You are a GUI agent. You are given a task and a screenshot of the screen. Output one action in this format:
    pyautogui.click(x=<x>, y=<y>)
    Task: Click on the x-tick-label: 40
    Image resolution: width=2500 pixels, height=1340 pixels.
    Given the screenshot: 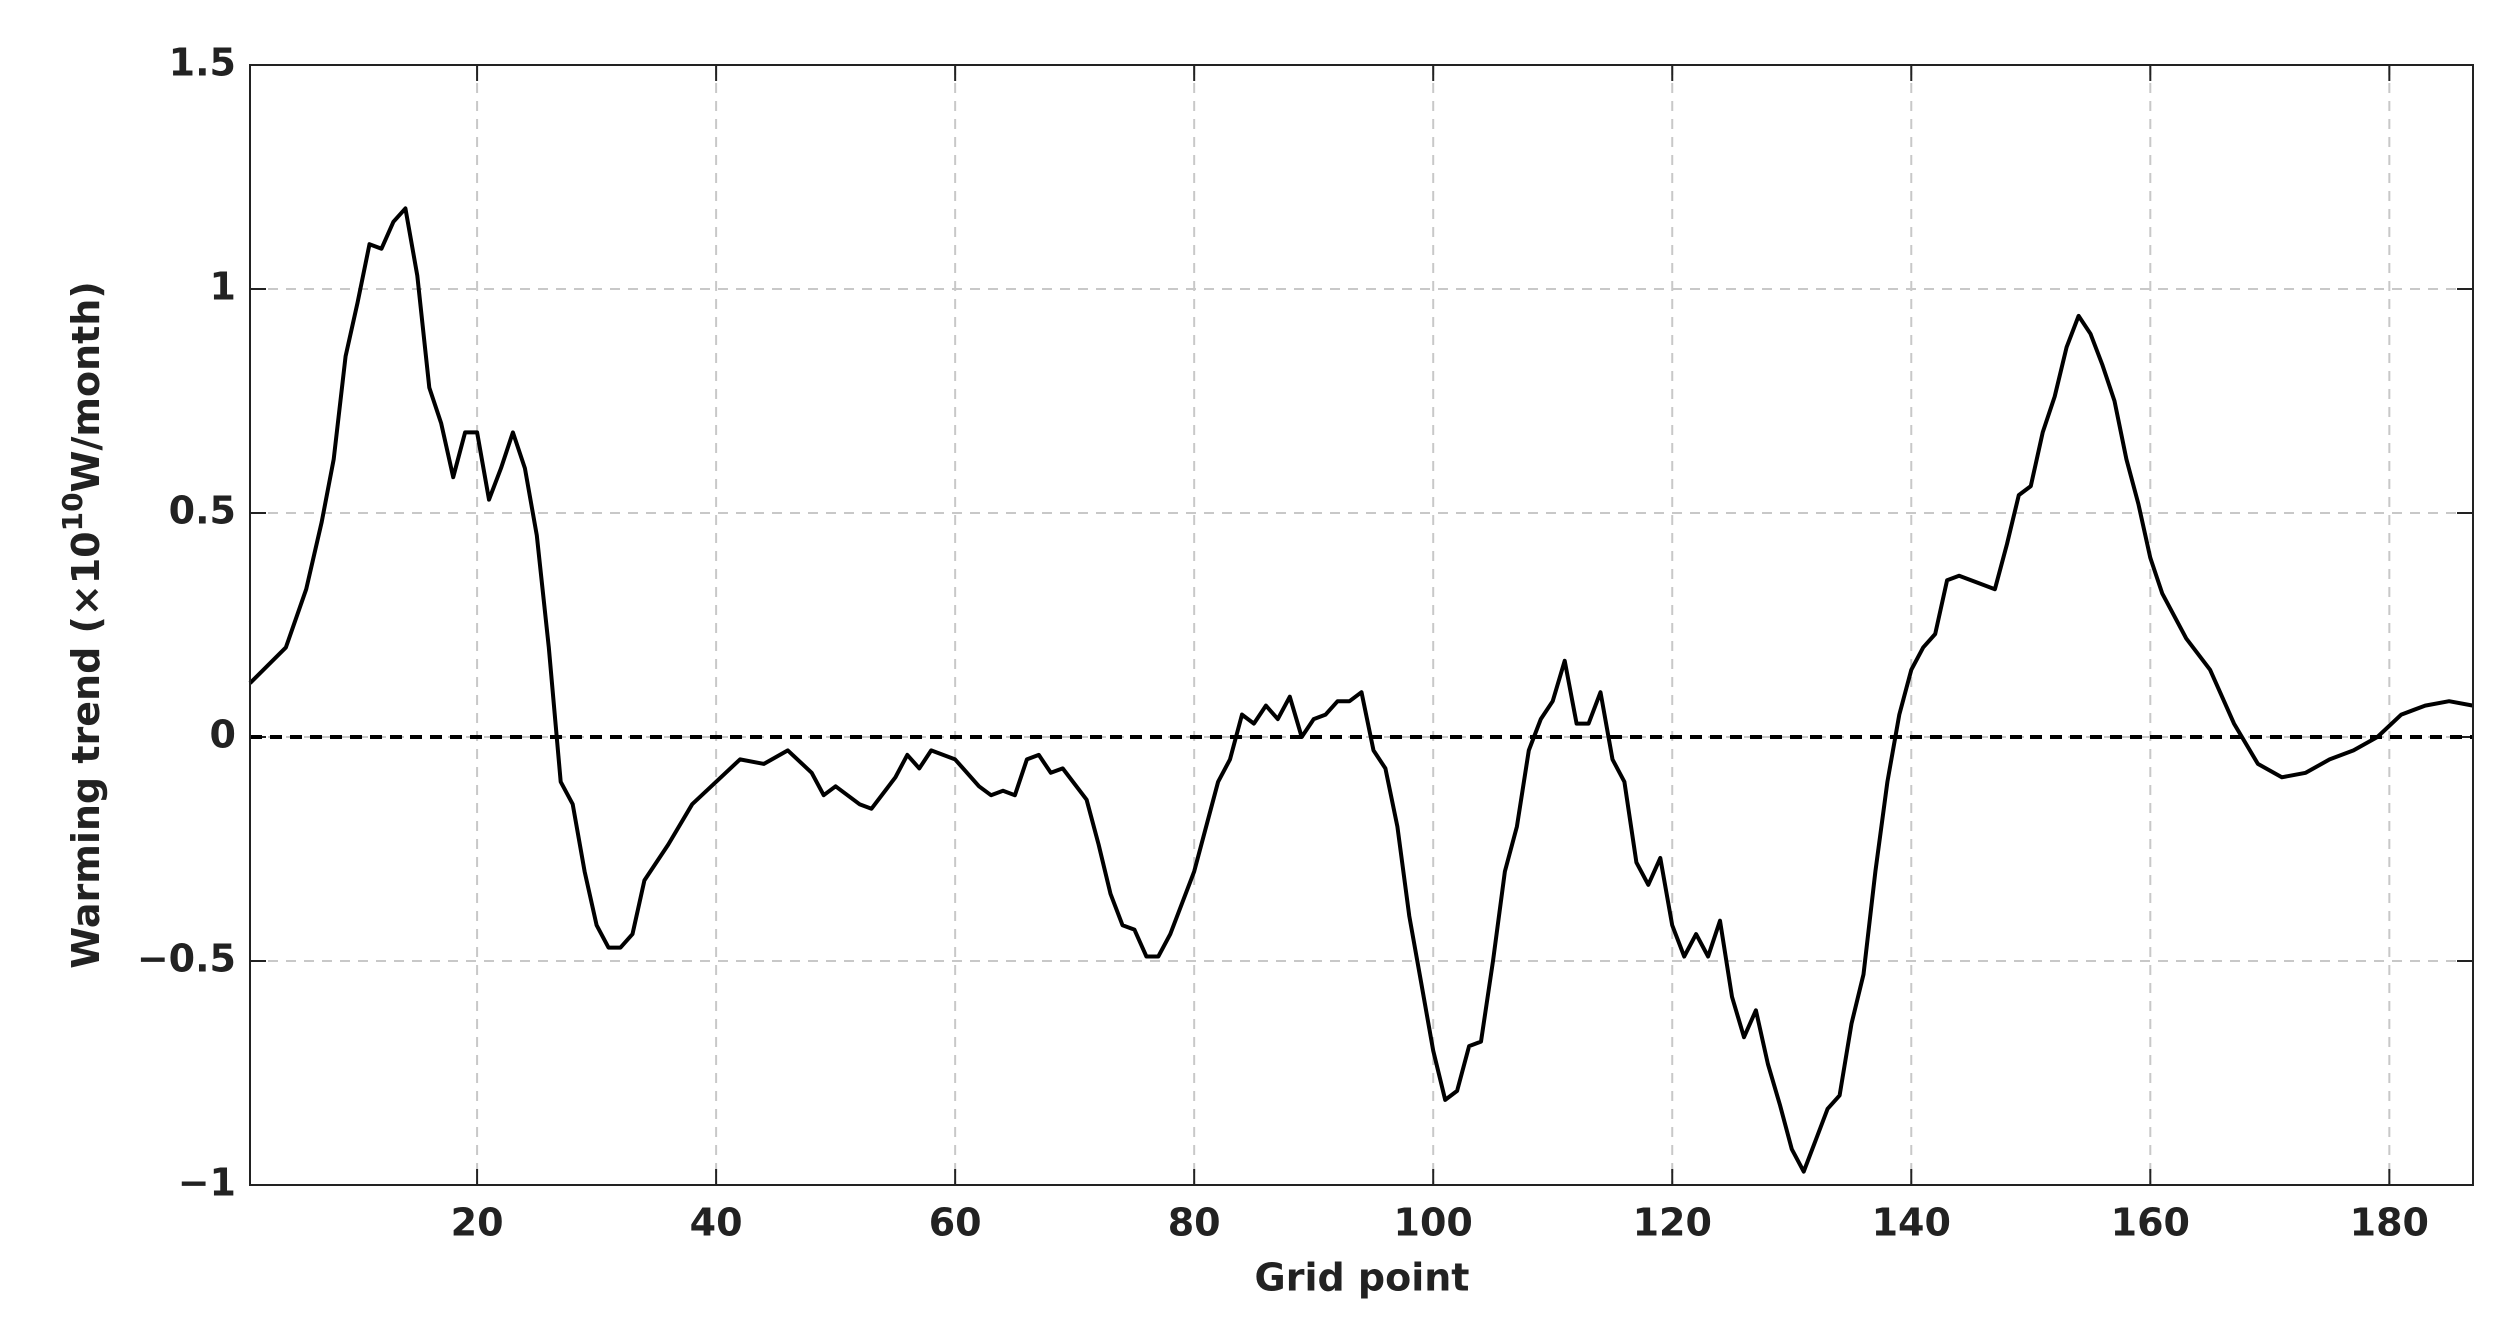 What is the action you would take?
    pyautogui.click(x=716, y=1223)
    